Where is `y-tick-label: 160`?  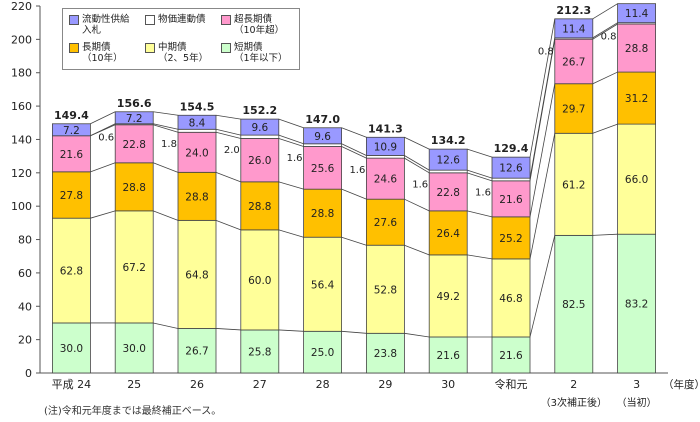 y-tick-label: 160 is located at coordinates (21, 106).